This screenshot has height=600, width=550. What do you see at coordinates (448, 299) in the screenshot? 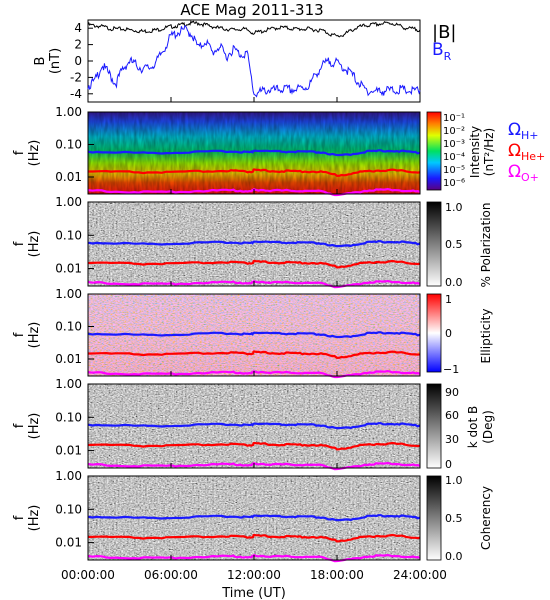
I see `ellipticity-cb-tick-0: 1` at bounding box center [448, 299].